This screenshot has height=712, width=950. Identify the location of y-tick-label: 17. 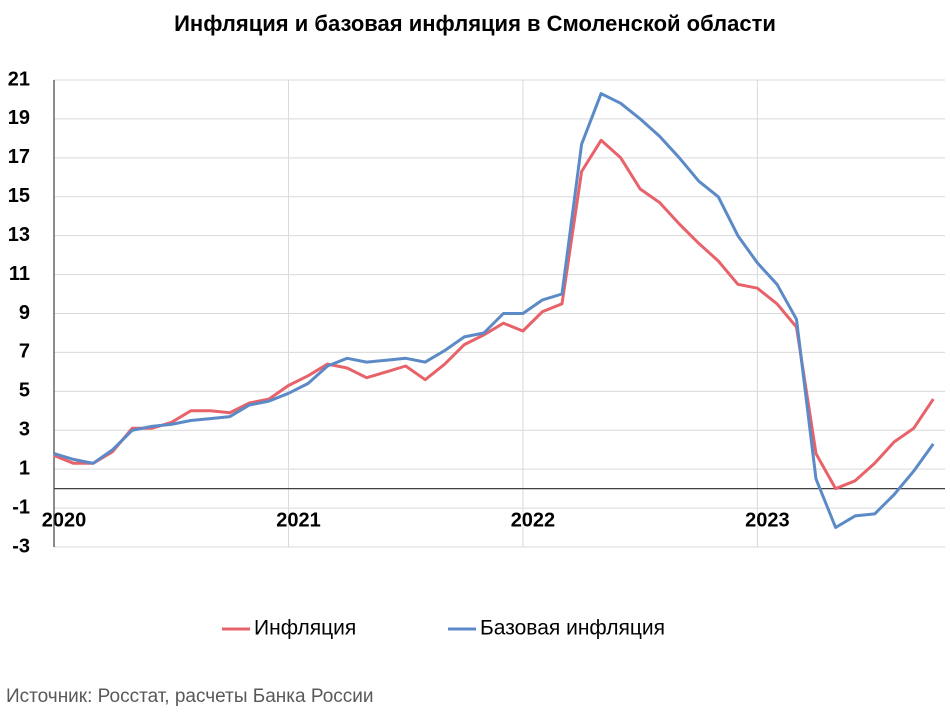
(19, 157).